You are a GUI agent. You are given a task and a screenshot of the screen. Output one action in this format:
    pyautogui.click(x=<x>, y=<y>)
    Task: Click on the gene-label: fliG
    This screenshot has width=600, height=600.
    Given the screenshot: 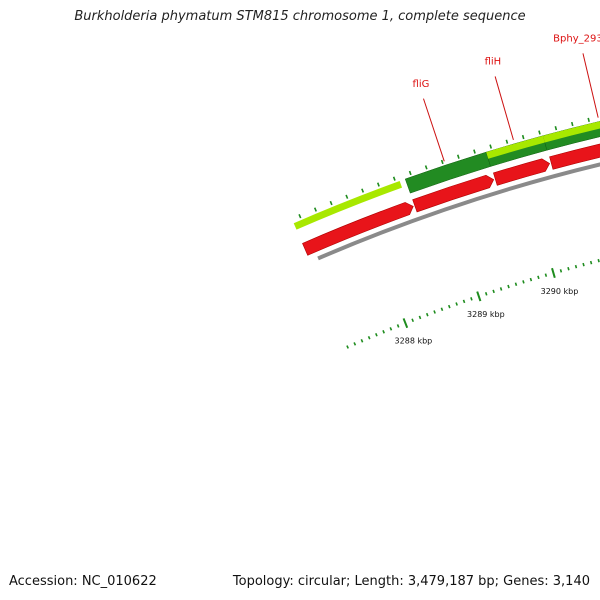 What is the action you would take?
    pyautogui.click(x=421, y=84)
    